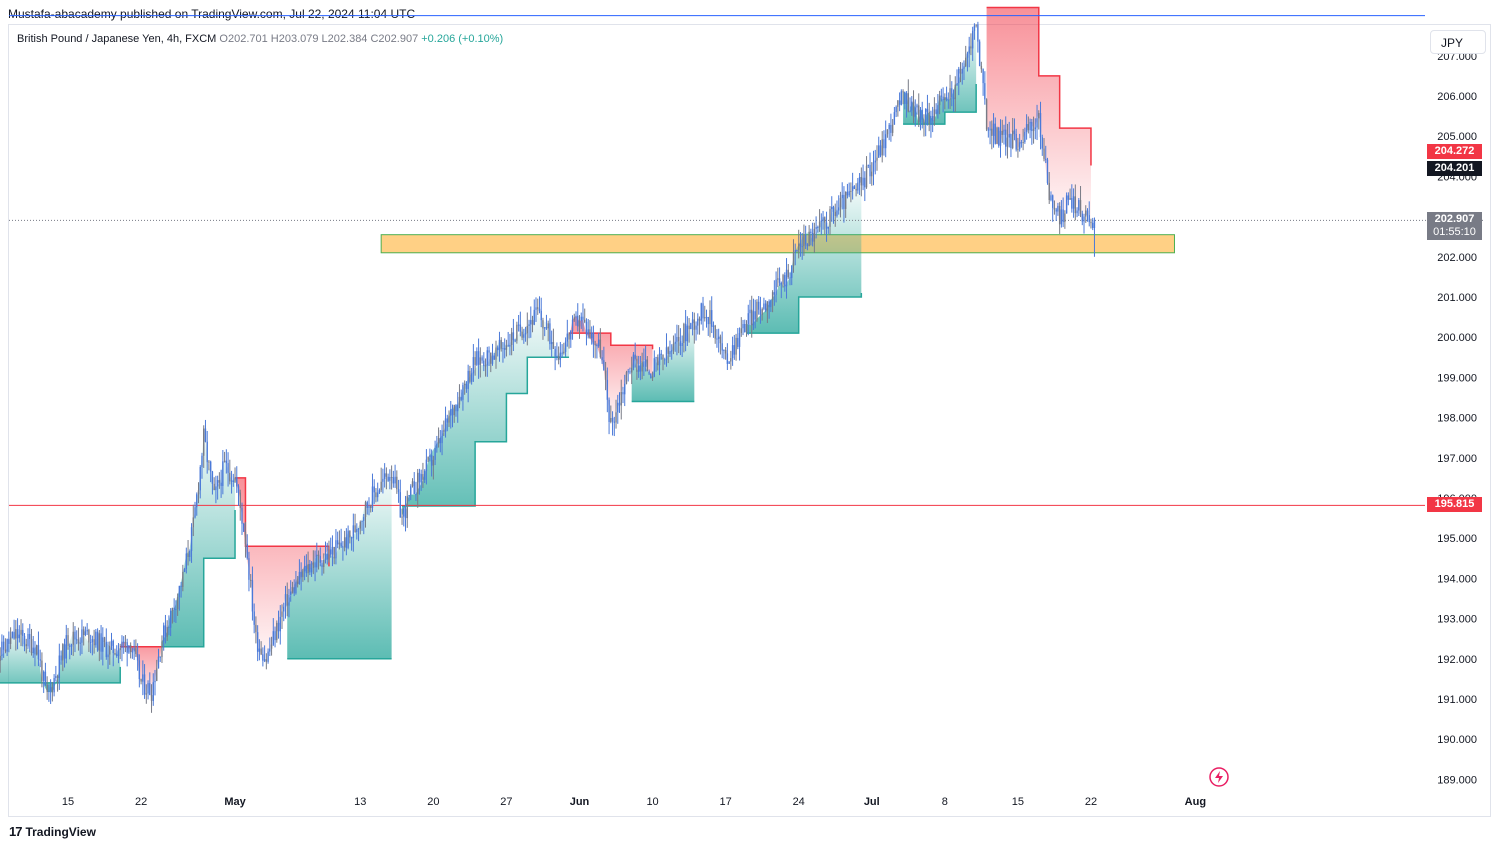 This screenshot has width=1500, height=849. I want to click on currency-button: JPY, so click(1458, 42).